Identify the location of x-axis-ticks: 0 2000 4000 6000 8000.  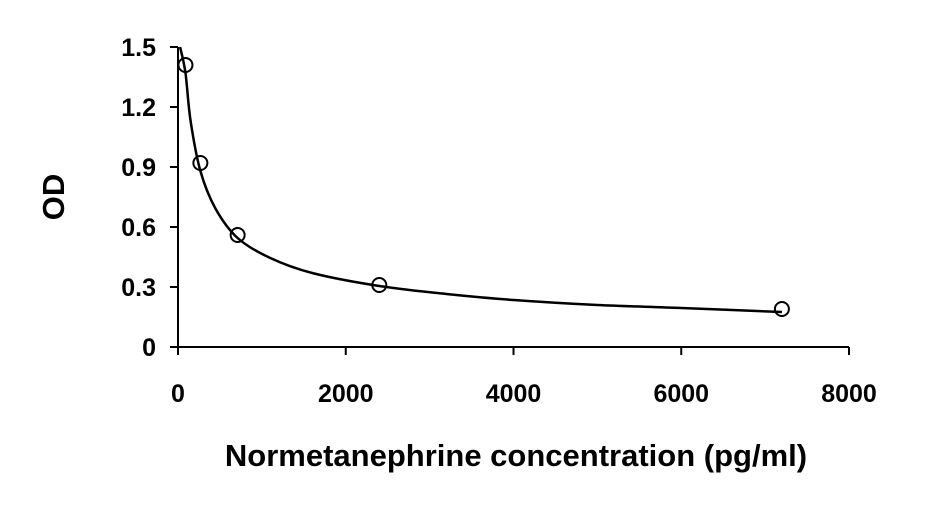
(524, 377).